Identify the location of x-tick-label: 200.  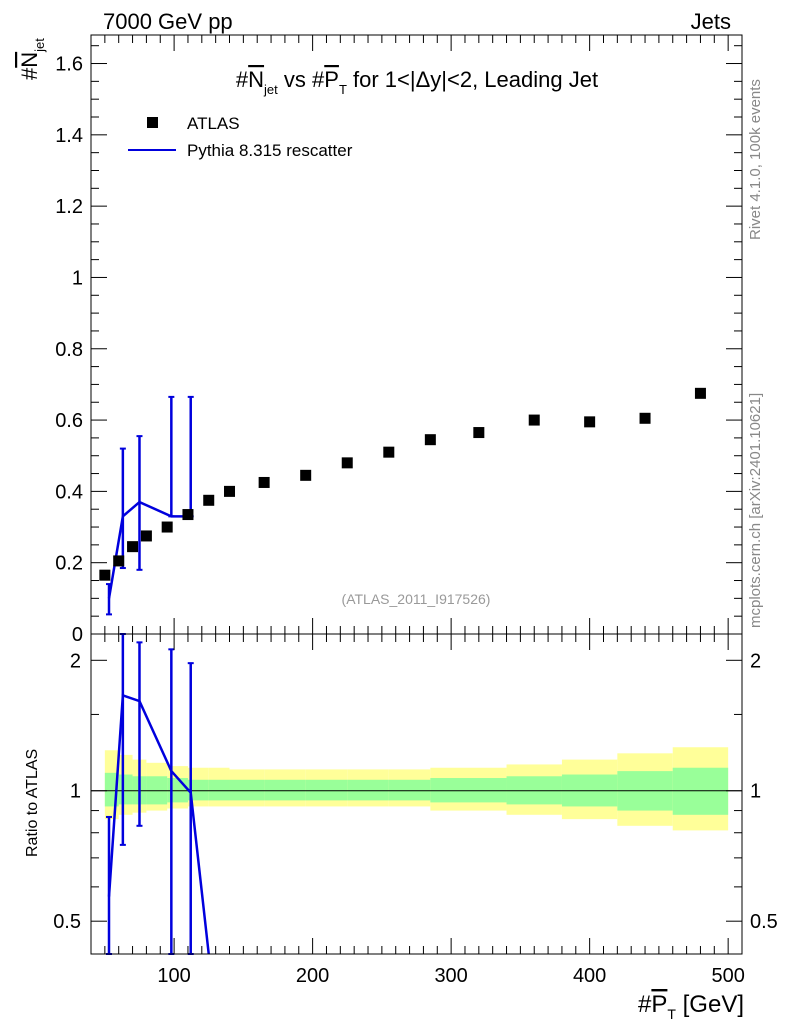
(312, 976).